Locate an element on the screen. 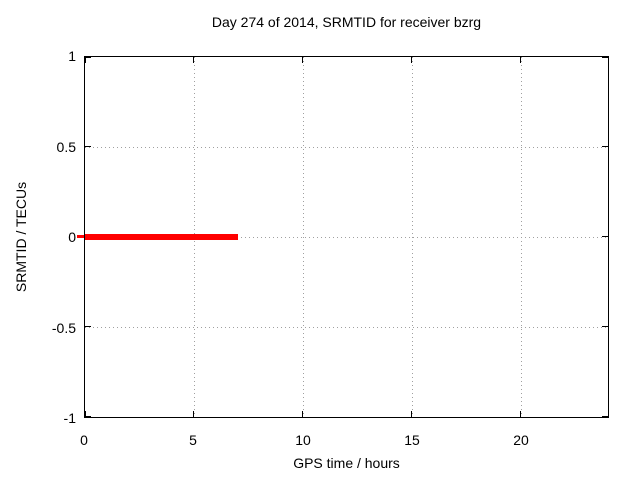  x-tick-label-5: 5 is located at coordinates (193, 440).